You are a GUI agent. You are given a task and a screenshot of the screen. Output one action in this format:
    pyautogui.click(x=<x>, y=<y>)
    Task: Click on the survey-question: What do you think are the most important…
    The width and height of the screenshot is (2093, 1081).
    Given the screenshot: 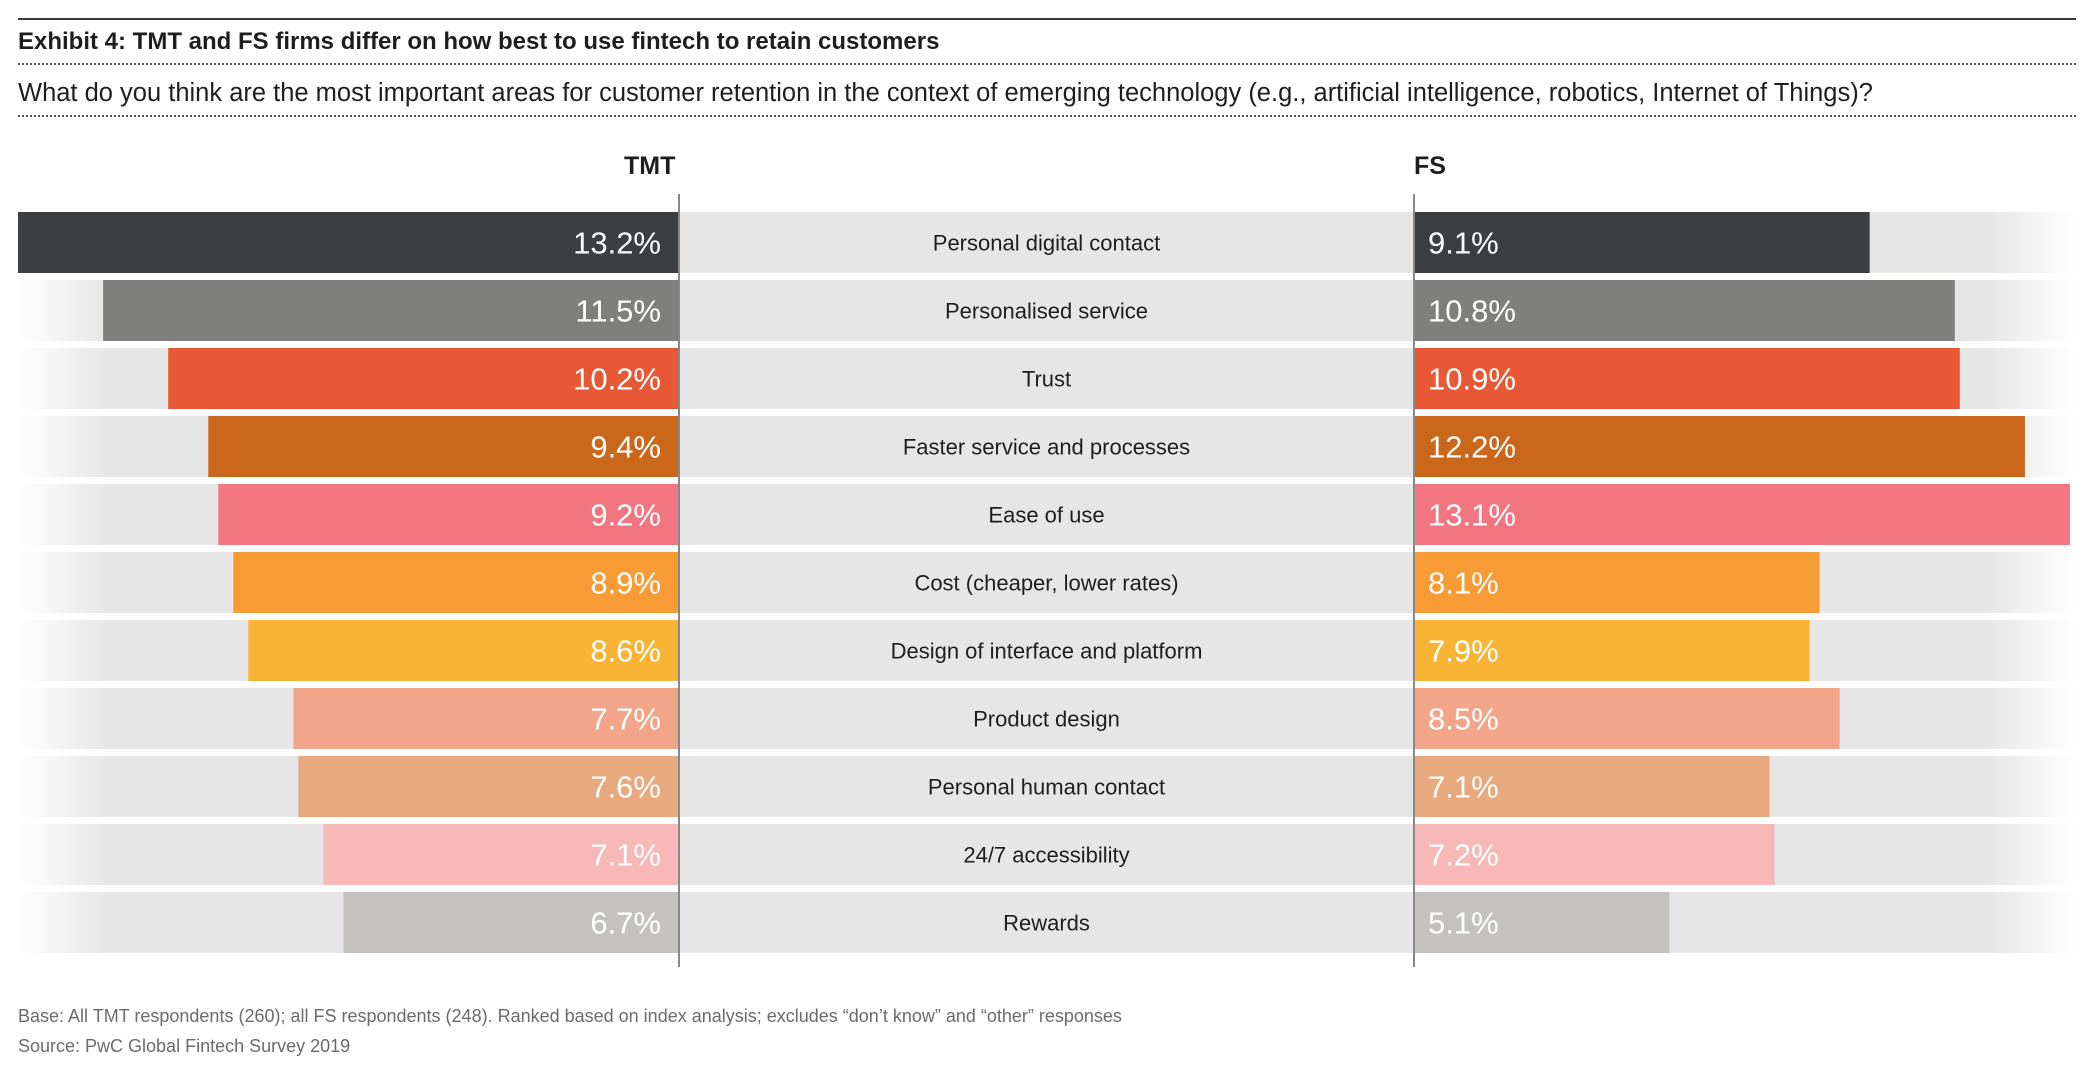 What is the action you would take?
    pyautogui.click(x=945, y=93)
    